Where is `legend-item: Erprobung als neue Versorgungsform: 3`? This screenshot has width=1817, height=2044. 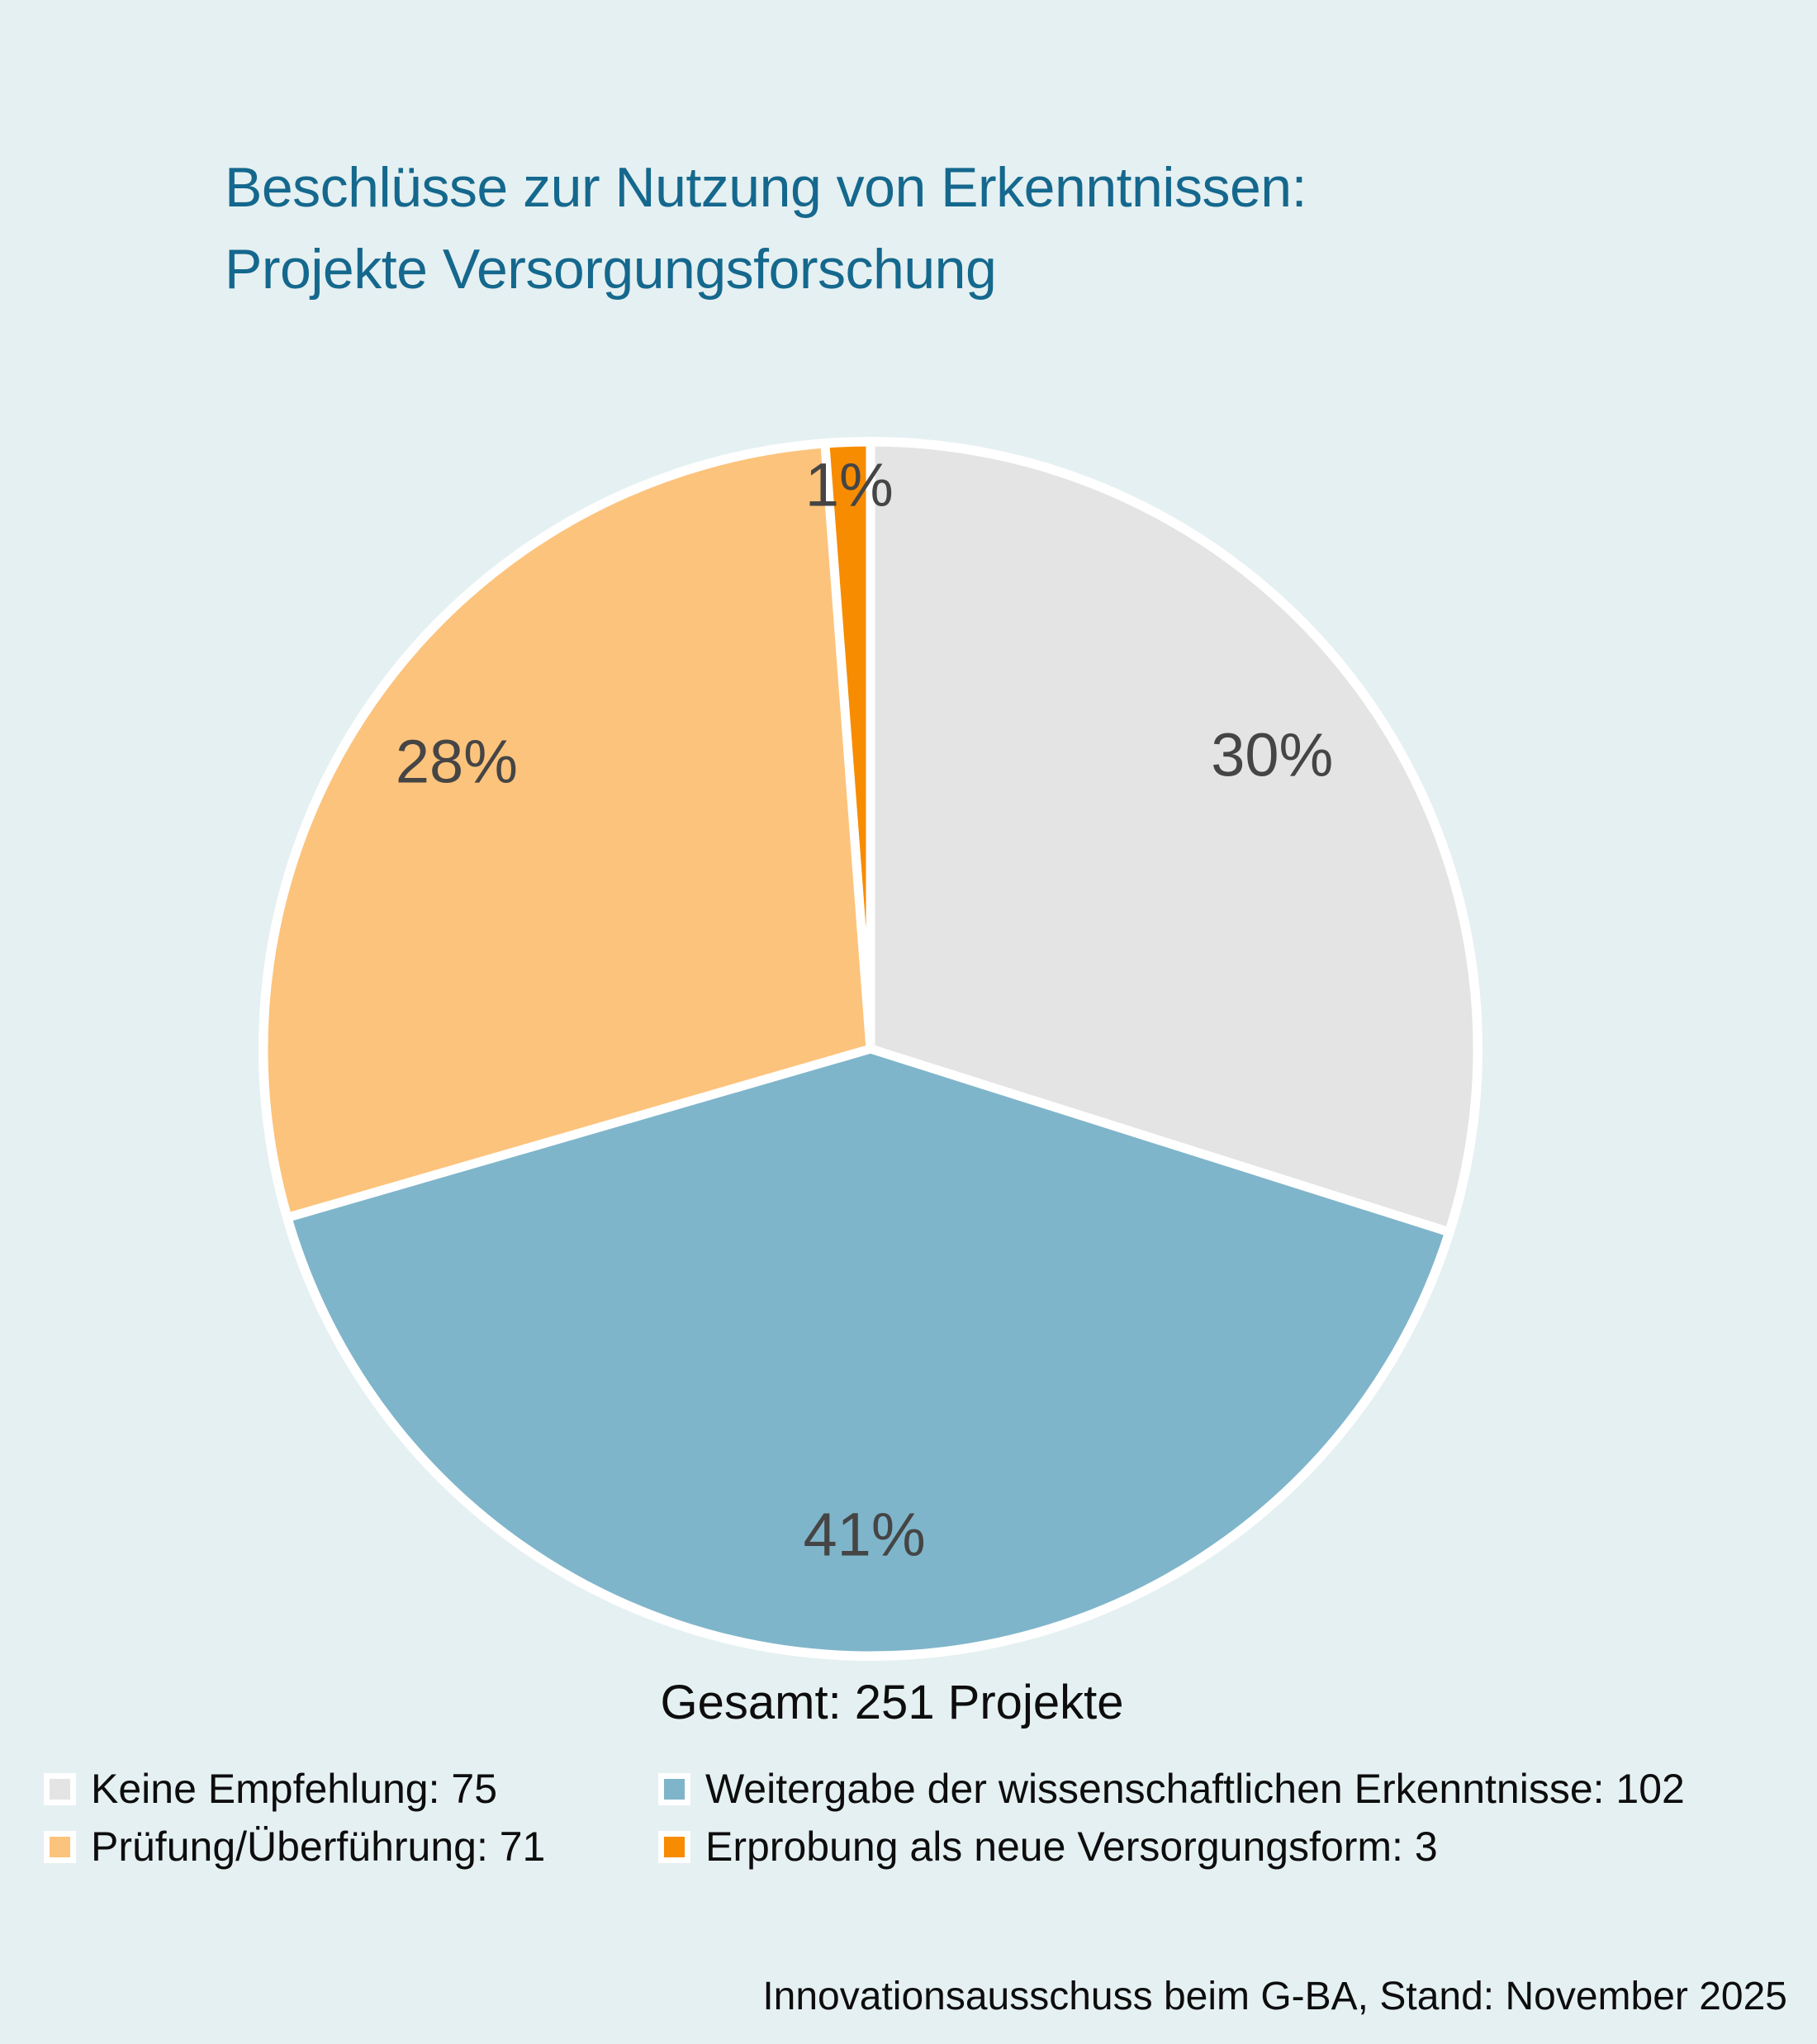
legend-item: Erprobung als neue Versorgungsform: 3 is located at coordinates (1171, 1846).